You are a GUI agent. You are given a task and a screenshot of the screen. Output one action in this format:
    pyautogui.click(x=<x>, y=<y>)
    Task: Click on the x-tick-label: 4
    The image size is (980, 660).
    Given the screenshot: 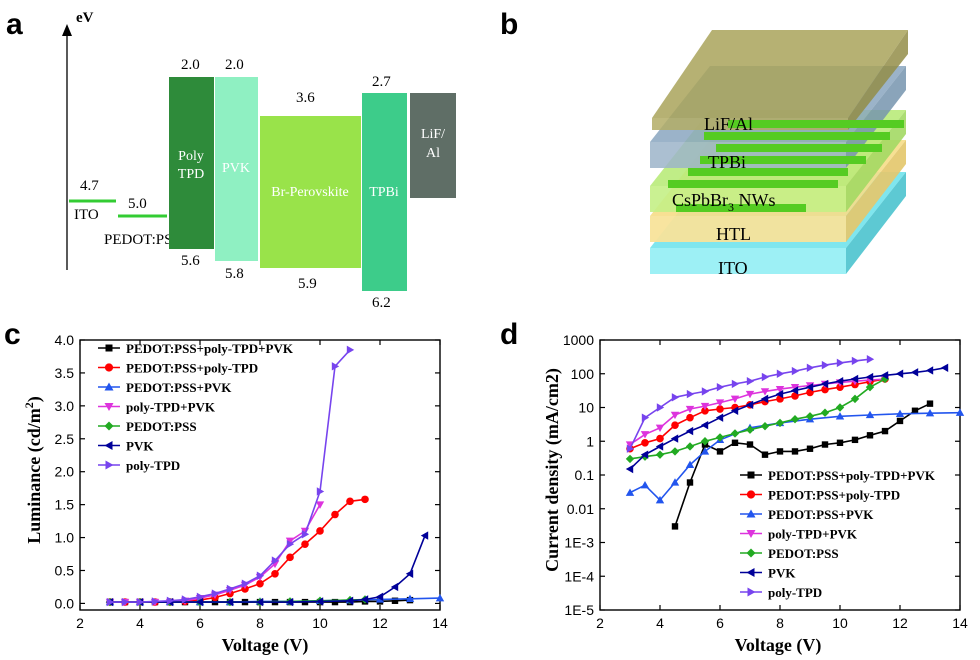 What is the action you would take?
    pyautogui.click(x=140, y=623)
    